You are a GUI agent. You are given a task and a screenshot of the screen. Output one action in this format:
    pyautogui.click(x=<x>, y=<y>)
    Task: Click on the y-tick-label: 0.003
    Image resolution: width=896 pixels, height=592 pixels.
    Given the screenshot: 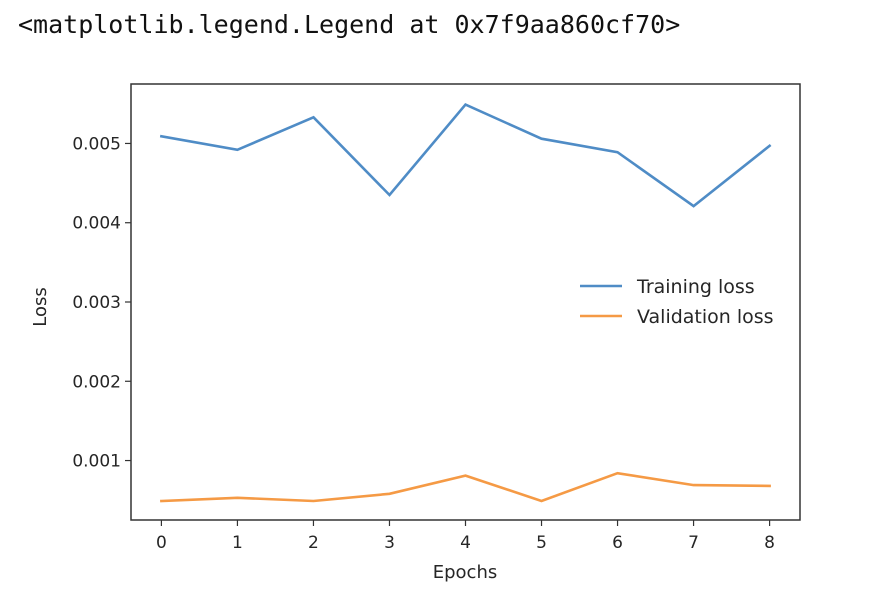 What is the action you would take?
    pyautogui.click(x=96, y=303)
    